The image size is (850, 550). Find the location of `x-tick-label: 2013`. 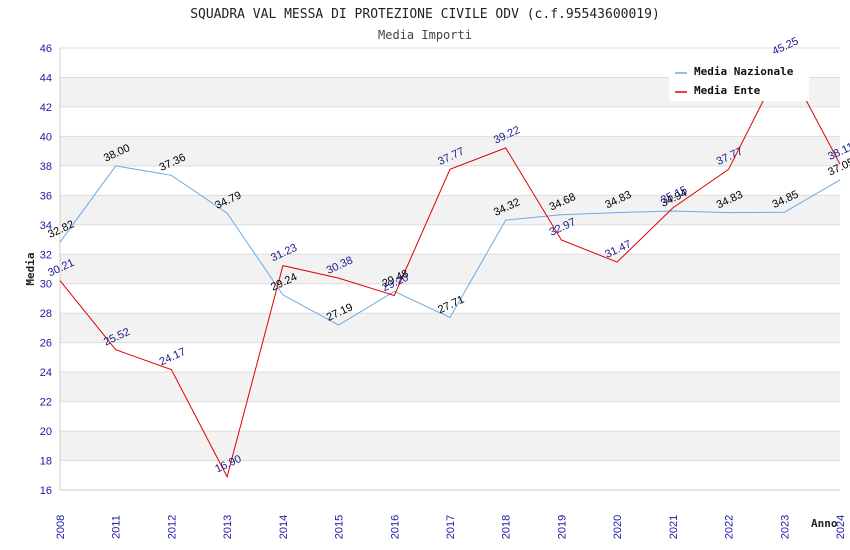

x-tick-label: 2013 is located at coordinates (228, 527).